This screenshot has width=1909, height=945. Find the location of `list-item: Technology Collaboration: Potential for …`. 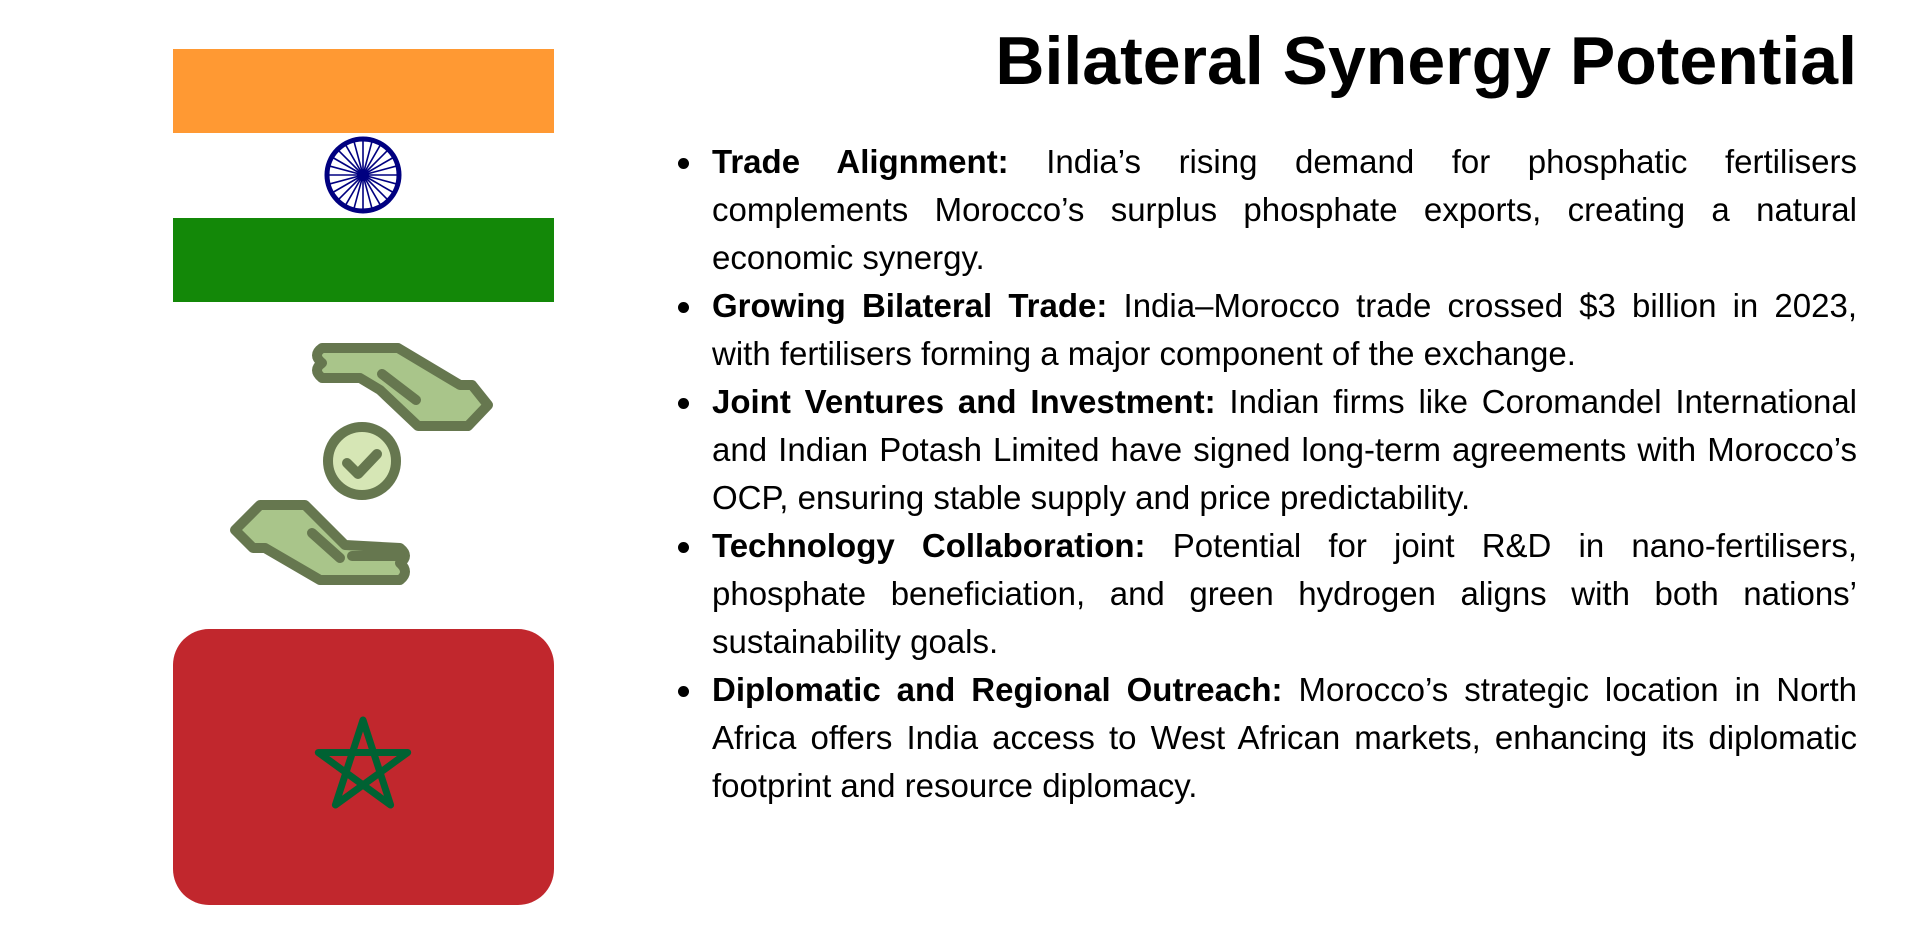

list-item: Technology Collaboration: Potential for … is located at coordinates (1266, 594).